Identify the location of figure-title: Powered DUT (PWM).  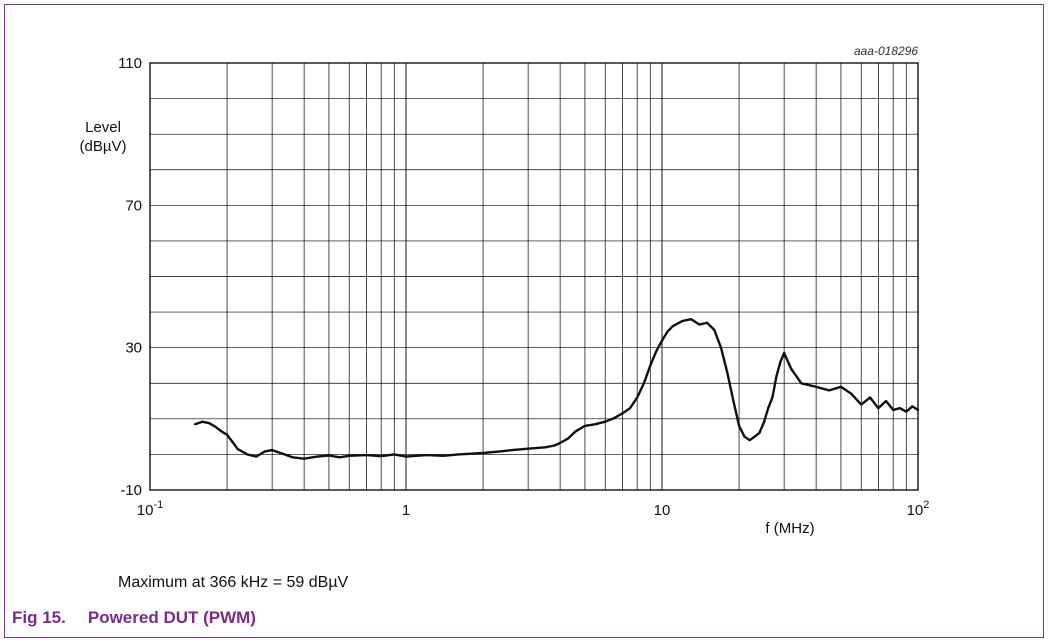
(171, 617).